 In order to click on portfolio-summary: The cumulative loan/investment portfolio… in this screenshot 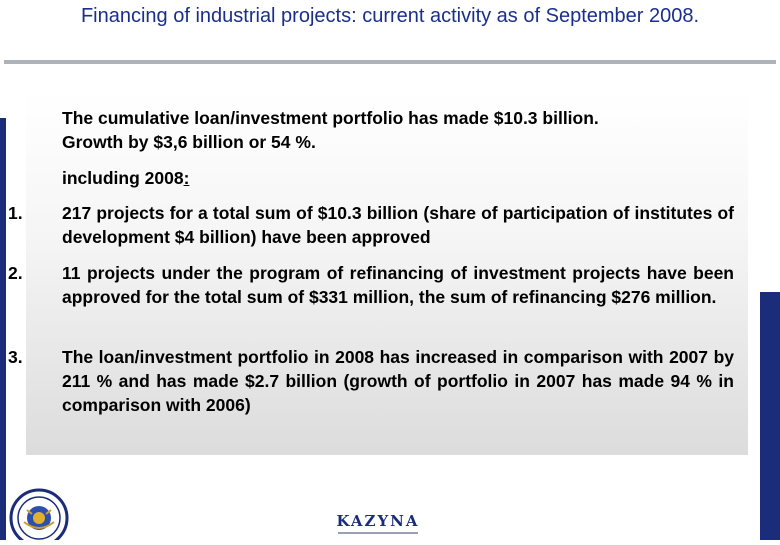, I will do `click(398, 130)`.